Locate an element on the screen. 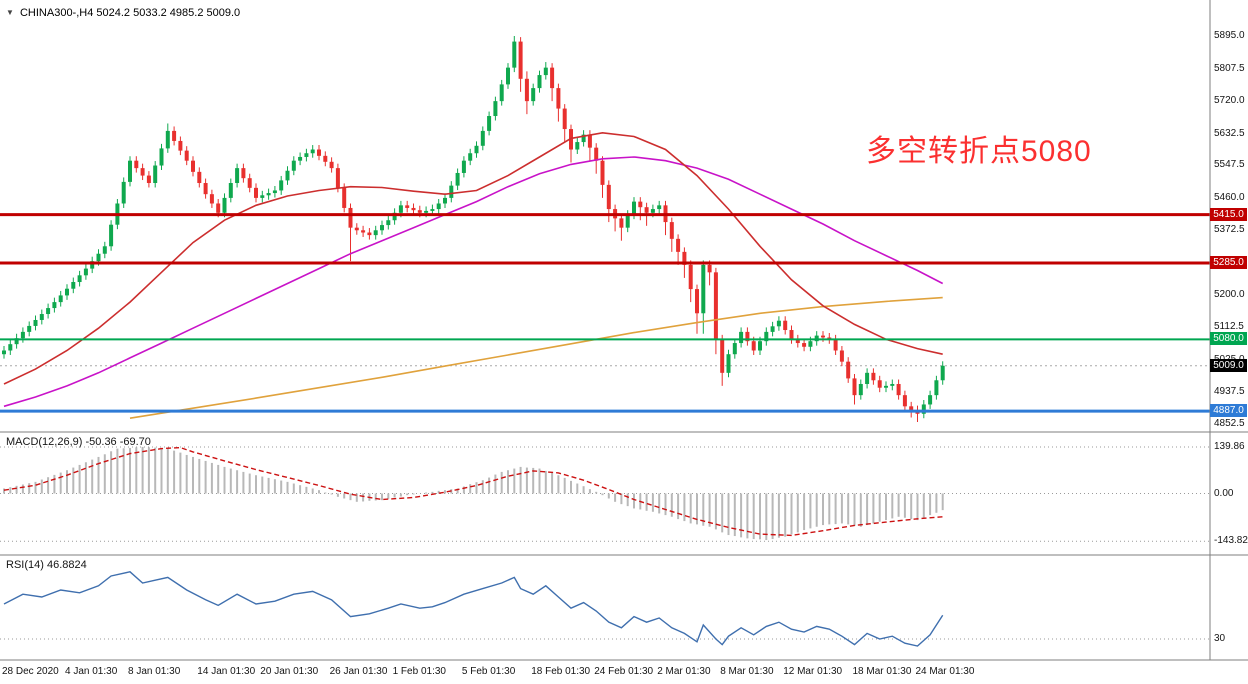 The height and width of the screenshot is (684, 1248). macd-scale-label: 0.00 is located at coordinates (1224, 493).